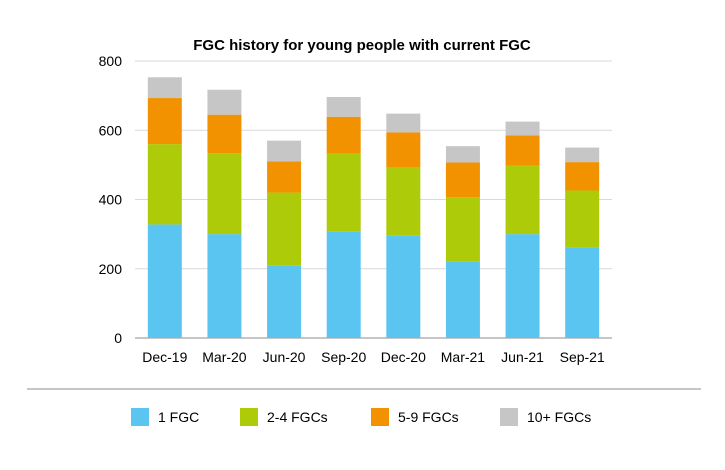 The image size is (725, 470). What do you see at coordinates (111, 269) in the screenshot?
I see `y-tick-label: 200` at bounding box center [111, 269].